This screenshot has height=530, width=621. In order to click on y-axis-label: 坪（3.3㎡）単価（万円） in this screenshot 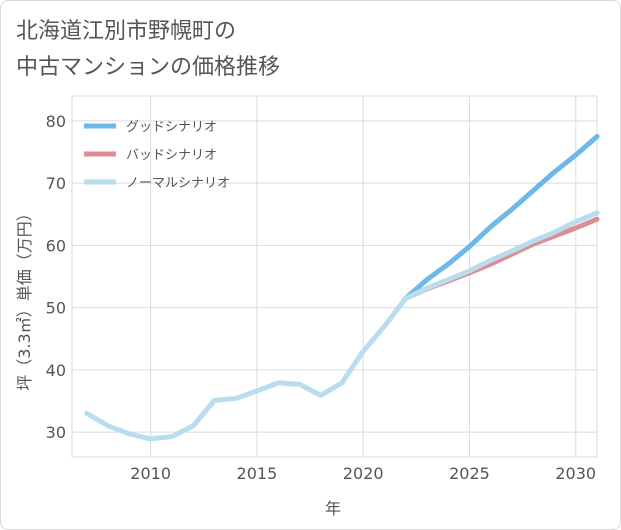, I will do `click(24, 297)`.